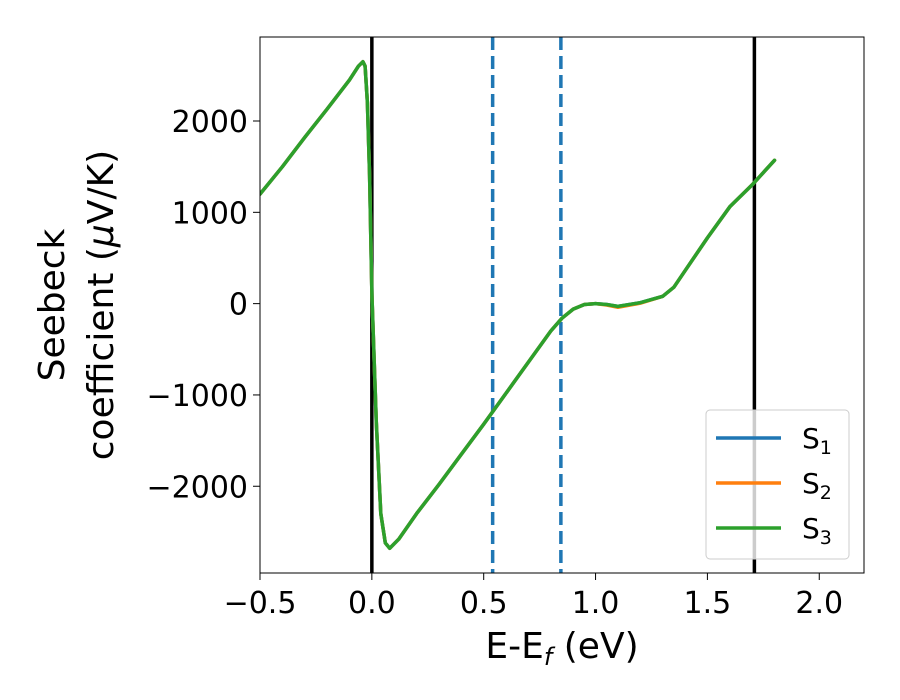 The height and width of the screenshot is (700, 900). Describe the element at coordinates (777, 484) in the screenshot. I see `legend: S1 S2 S3` at that location.